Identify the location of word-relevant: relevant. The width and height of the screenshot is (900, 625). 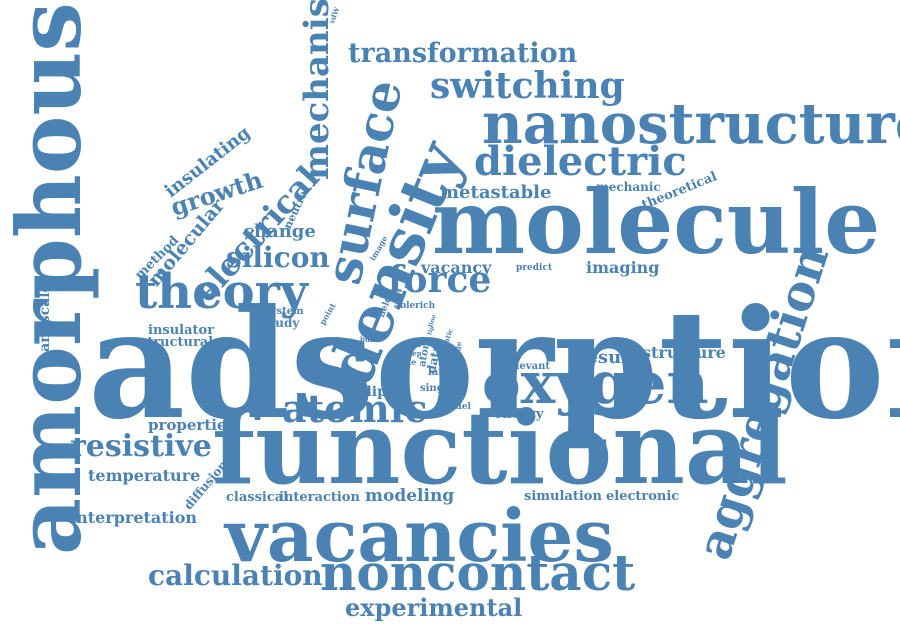
(527, 366).